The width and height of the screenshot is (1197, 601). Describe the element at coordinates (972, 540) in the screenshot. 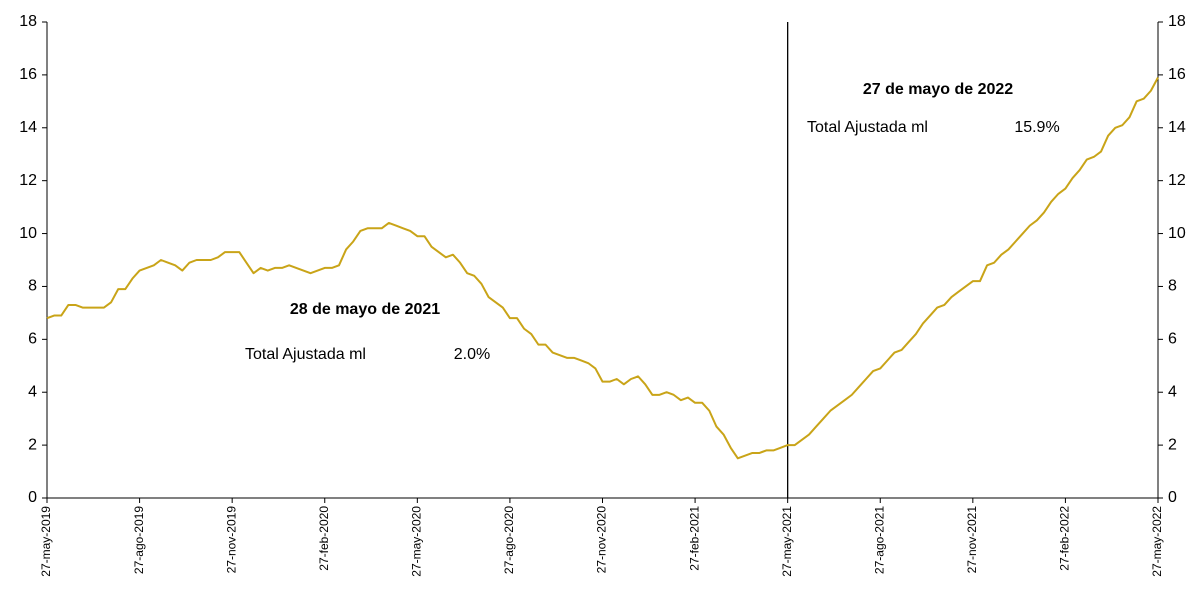

I see `x-tick-label: 27-nov-2021` at that location.